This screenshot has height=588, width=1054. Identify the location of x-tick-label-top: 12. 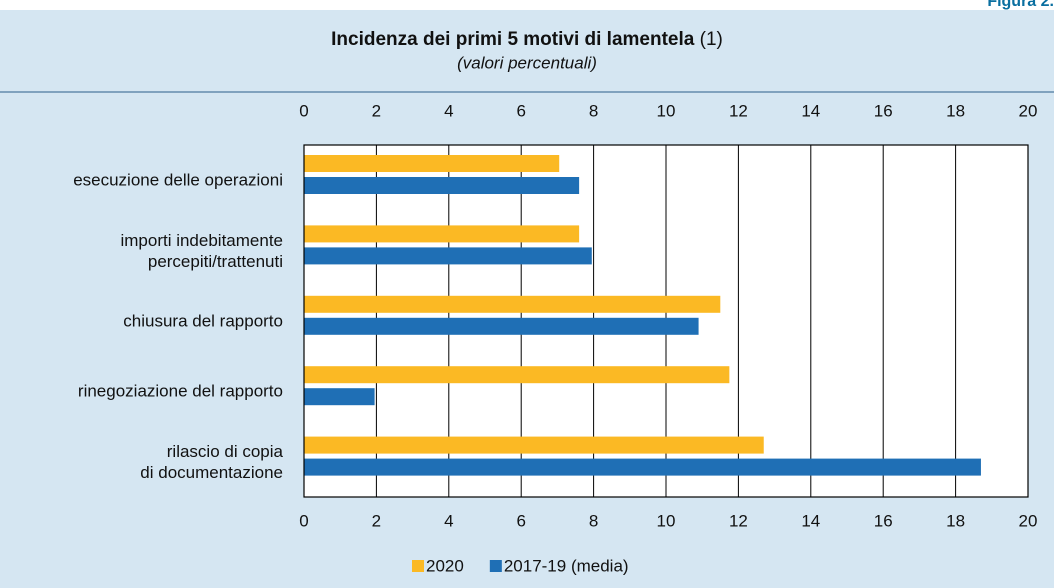
(738, 110).